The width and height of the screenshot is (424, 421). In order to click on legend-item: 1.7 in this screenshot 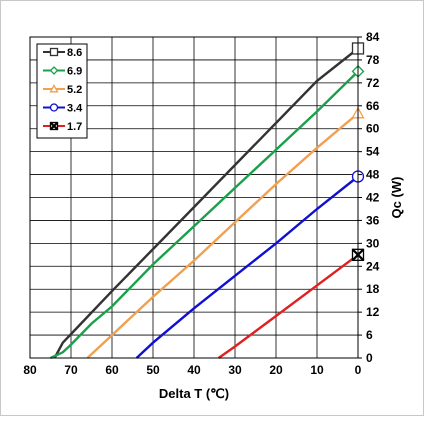, I will do `click(62, 127)`.